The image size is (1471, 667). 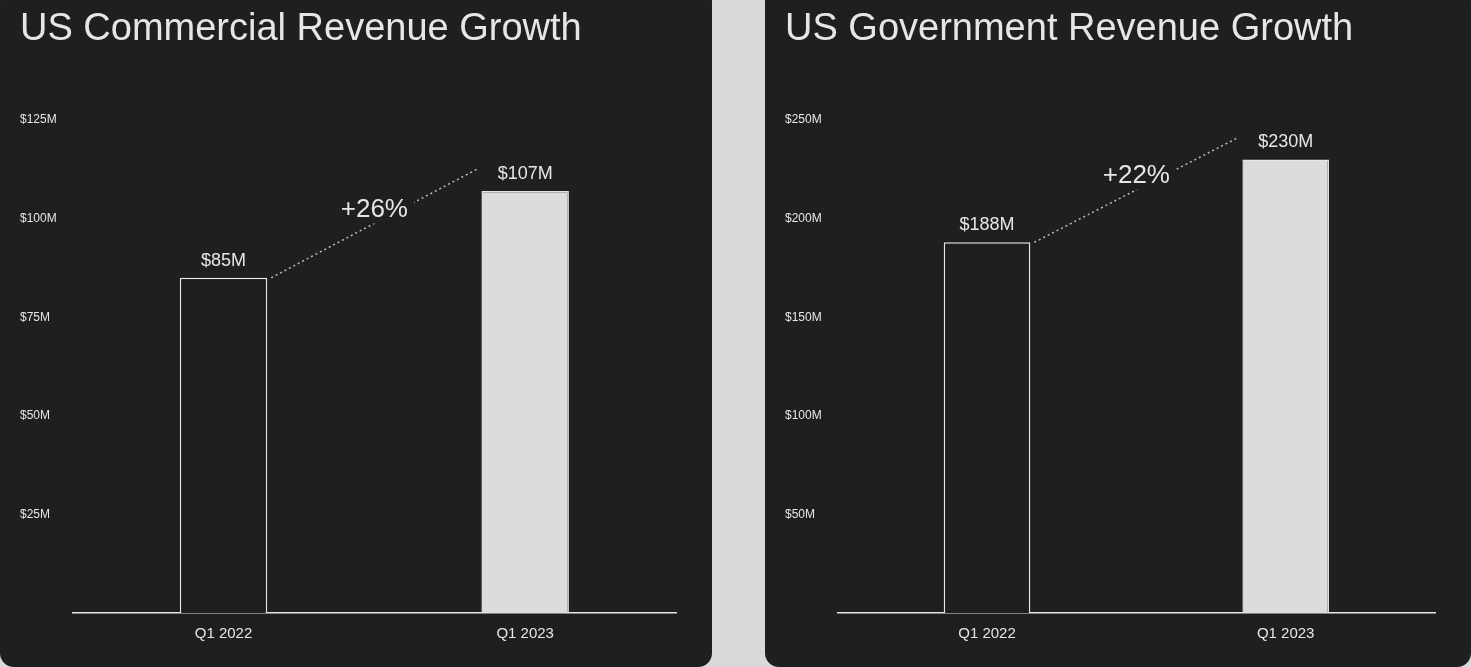 I want to click on chart-title: US Commercial Revenue Growth, so click(x=301, y=27).